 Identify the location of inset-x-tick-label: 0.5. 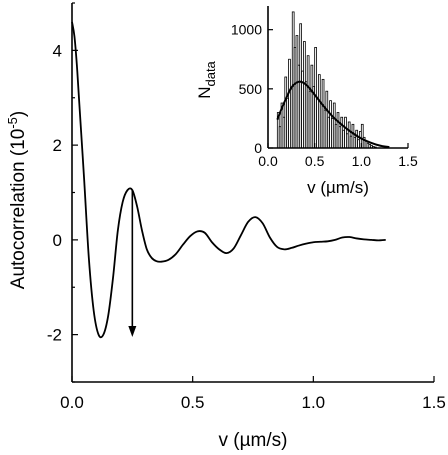
(315, 161).